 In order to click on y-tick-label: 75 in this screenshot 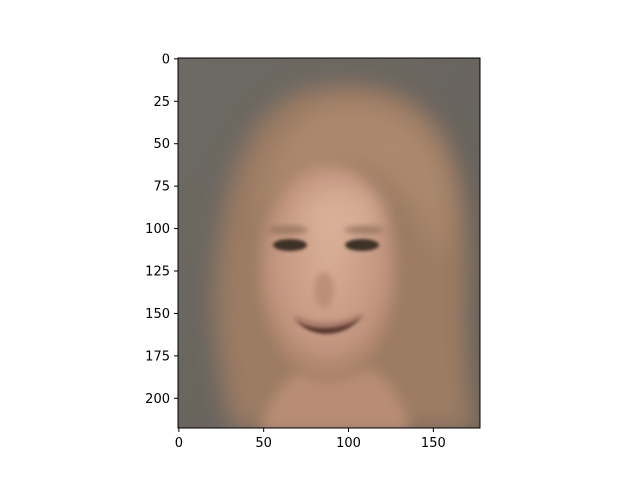, I will do `click(161, 187)`.